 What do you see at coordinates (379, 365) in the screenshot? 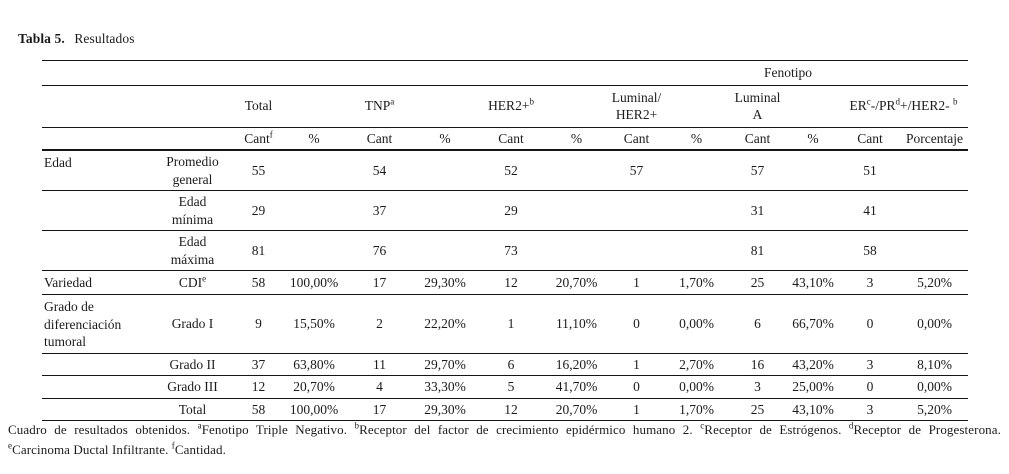
I see `cell-value: 11` at bounding box center [379, 365].